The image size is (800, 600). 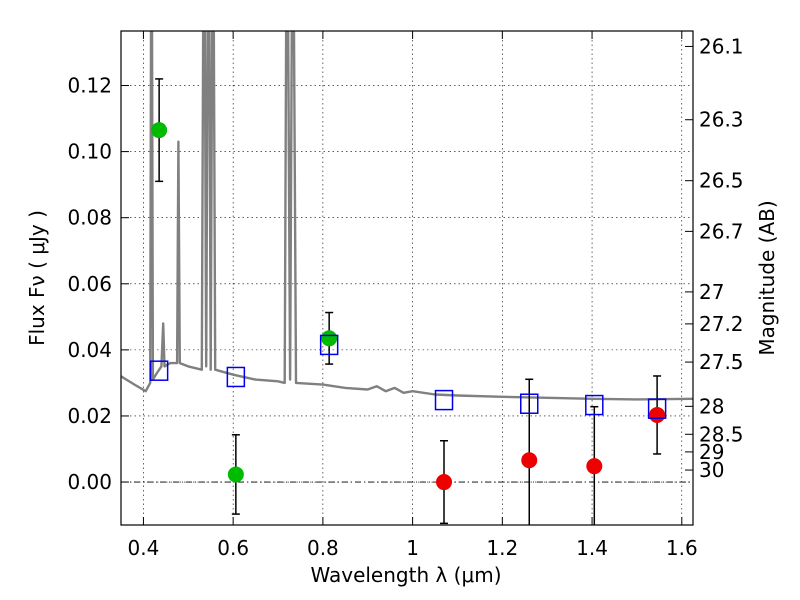 What do you see at coordinates (233, 548) in the screenshot?
I see `x-tick-label: 0.6` at bounding box center [233, 548].